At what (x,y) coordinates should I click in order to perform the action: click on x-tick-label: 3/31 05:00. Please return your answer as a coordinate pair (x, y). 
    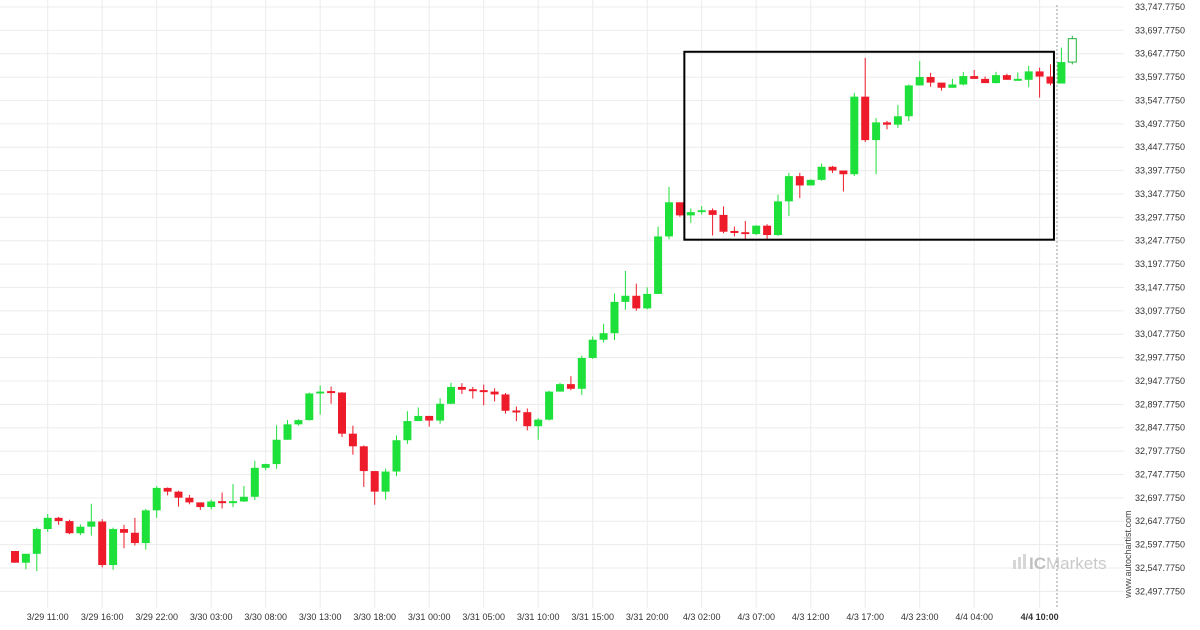
    Looking at the image, I should click on (483, 617).